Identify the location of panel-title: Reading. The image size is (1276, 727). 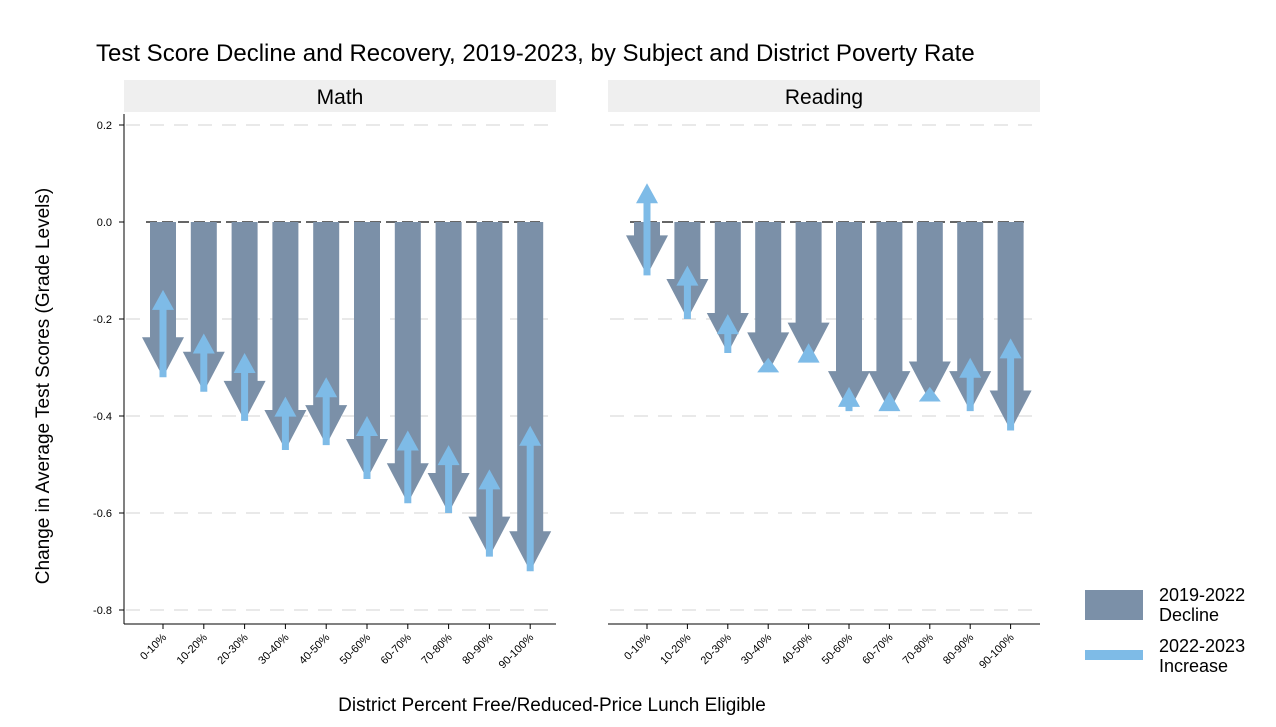
(824, 97).